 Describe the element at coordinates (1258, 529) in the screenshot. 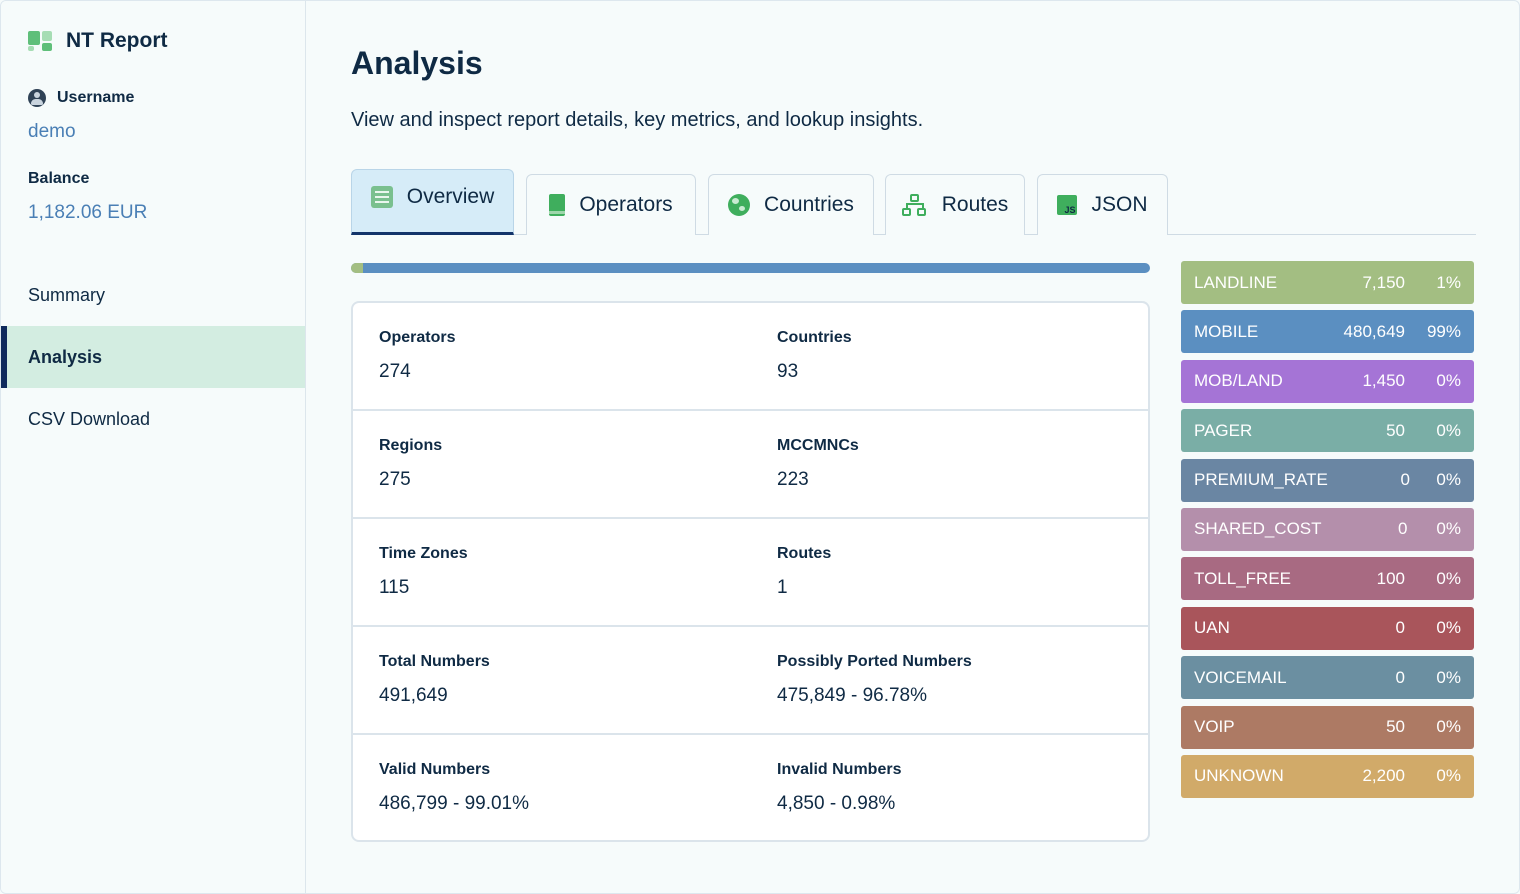

I see `number-type-name: SHARED_COST` at that location.